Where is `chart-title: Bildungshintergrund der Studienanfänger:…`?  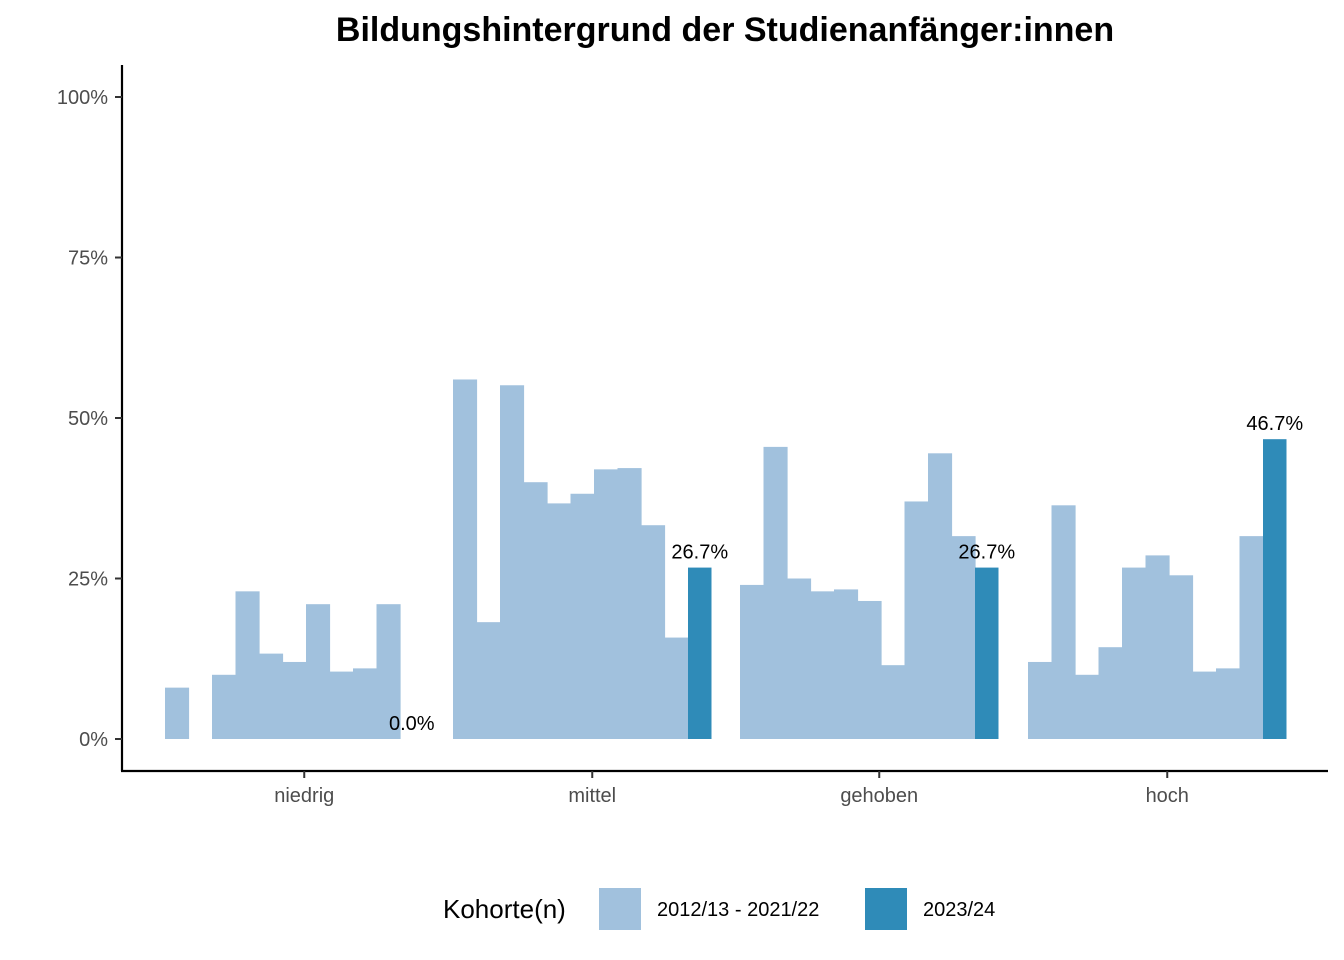
chart-title: Bildungshintergrund der Studienanfänger:… is located at coordinates (725, 30).